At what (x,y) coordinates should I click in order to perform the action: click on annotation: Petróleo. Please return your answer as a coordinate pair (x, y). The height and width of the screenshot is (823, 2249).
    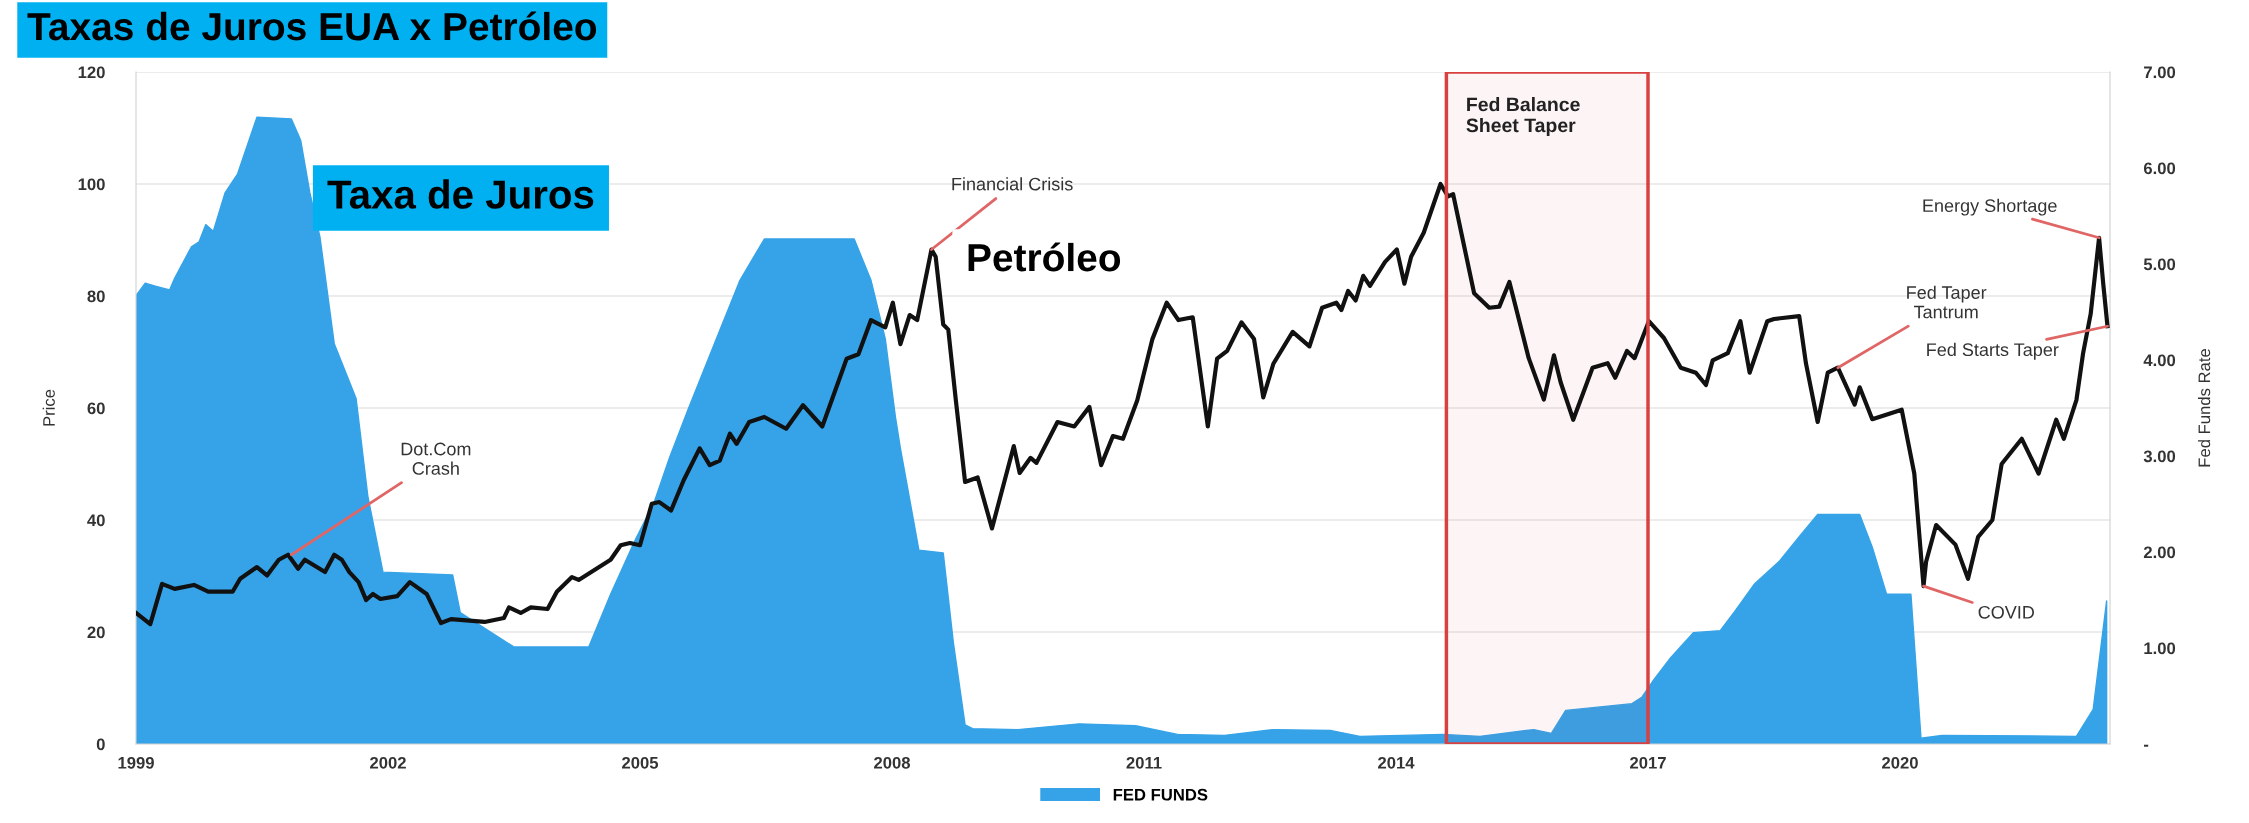
    Looking at the image, I should click on (1044, 257).